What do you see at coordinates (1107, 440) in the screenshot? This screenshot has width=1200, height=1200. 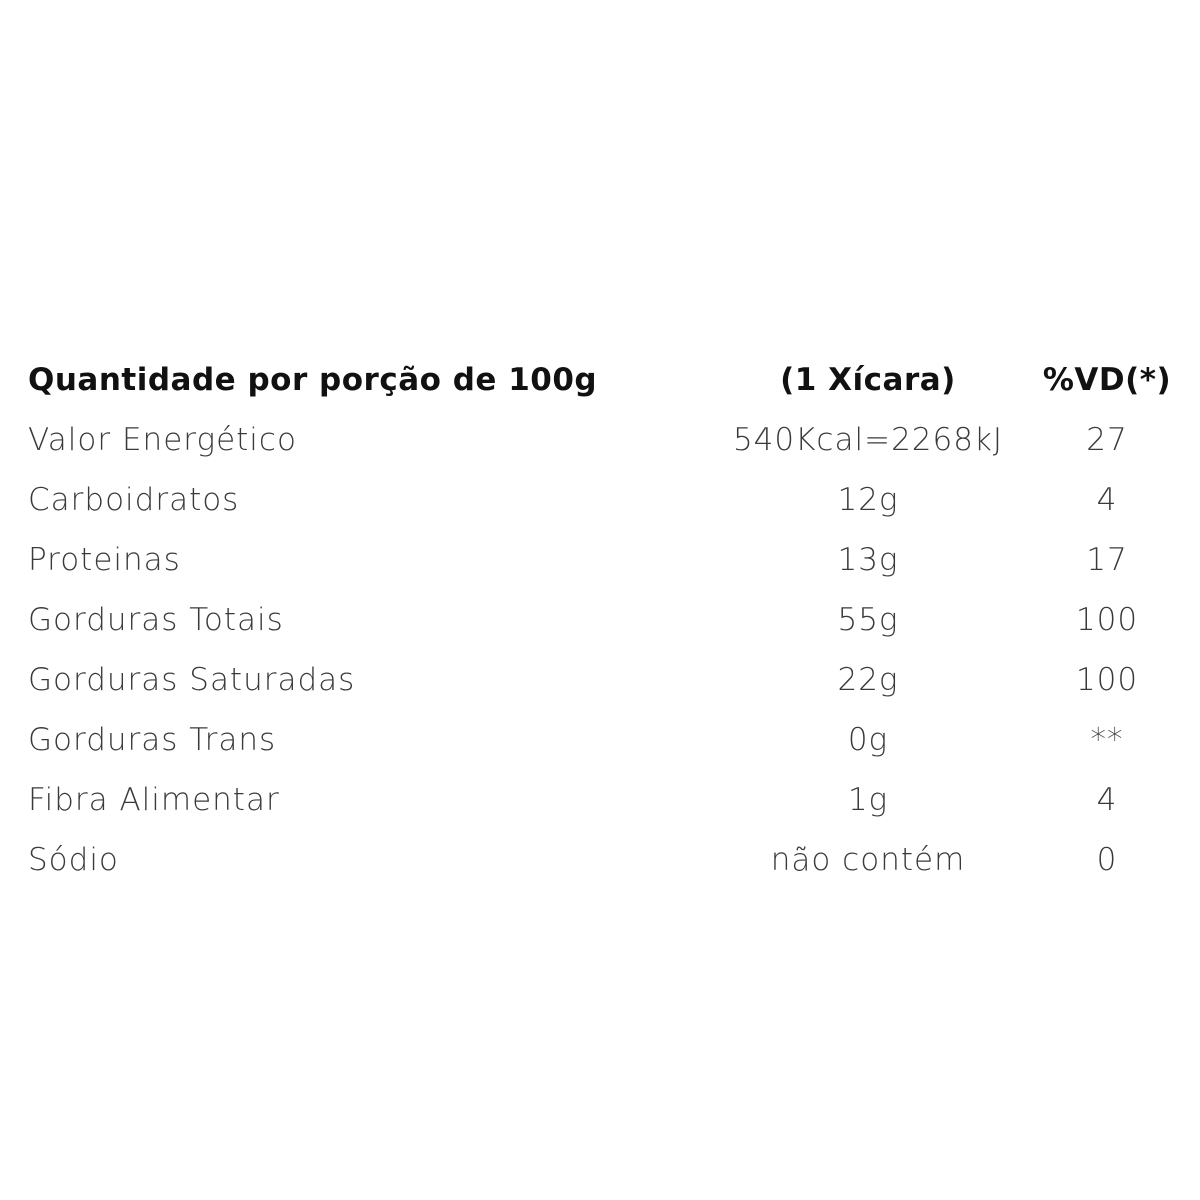 I see `nutrient-dv: 27` at bounding box center [1107, 440].